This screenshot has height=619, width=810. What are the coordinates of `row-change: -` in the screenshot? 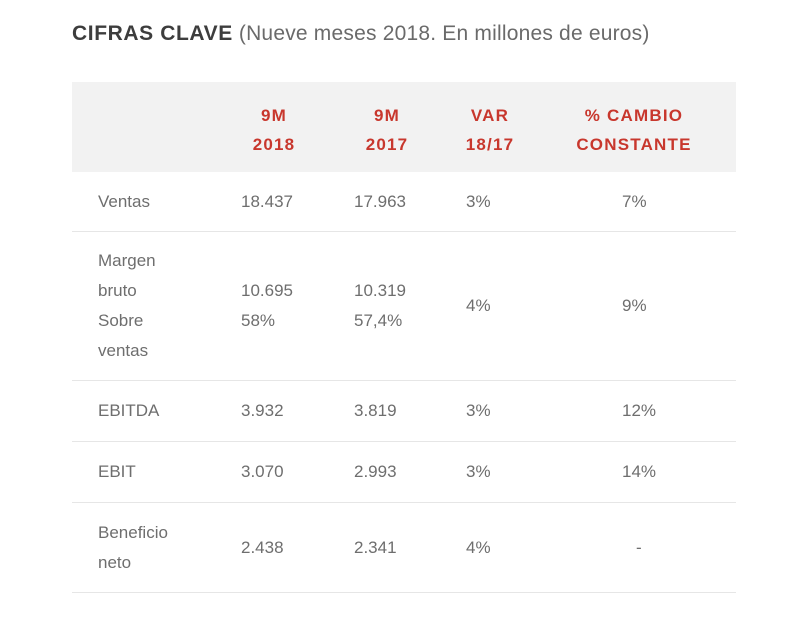 It's located at (639, 547).